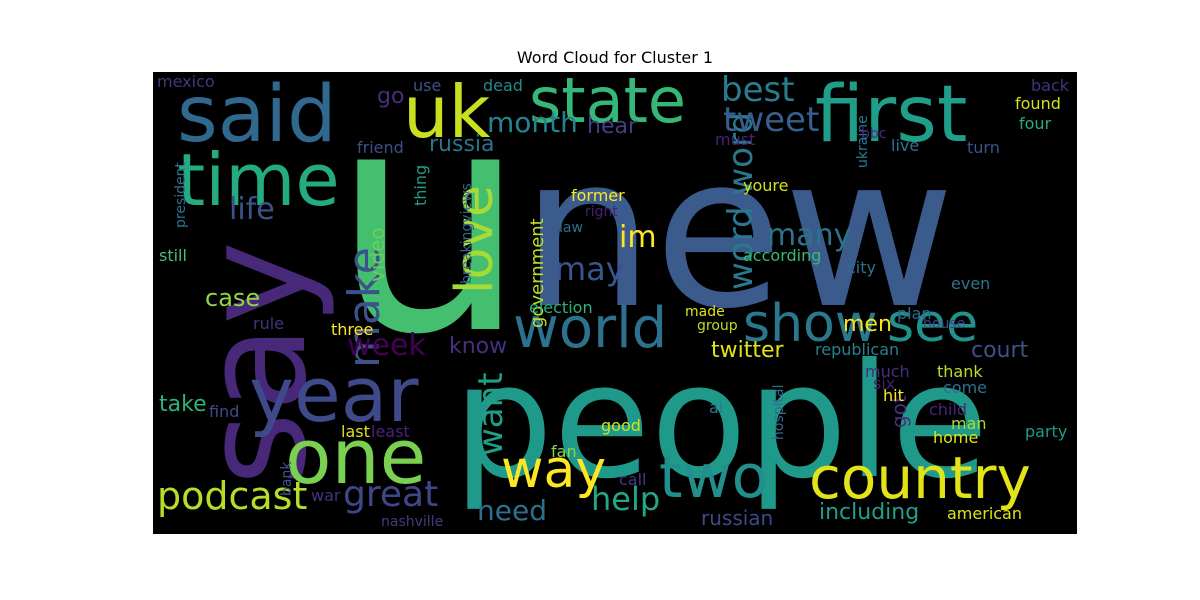  What do you see at coordinates (390, 96) in the screenshot?
I see `cloud-word-go: go` at bounding box center [390, 96].